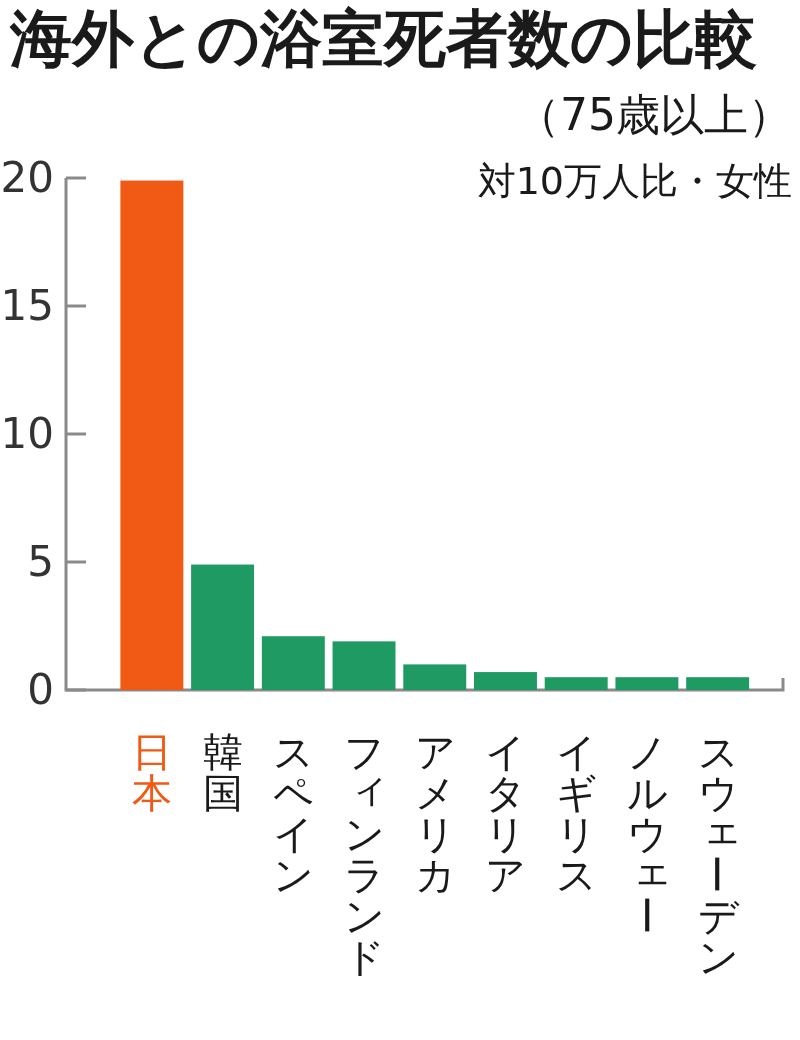  What do you see at coordinates (634, 181) in the screenshot?
I see `annotation: 対10万人比・女性` at bounding box center [634, 181].